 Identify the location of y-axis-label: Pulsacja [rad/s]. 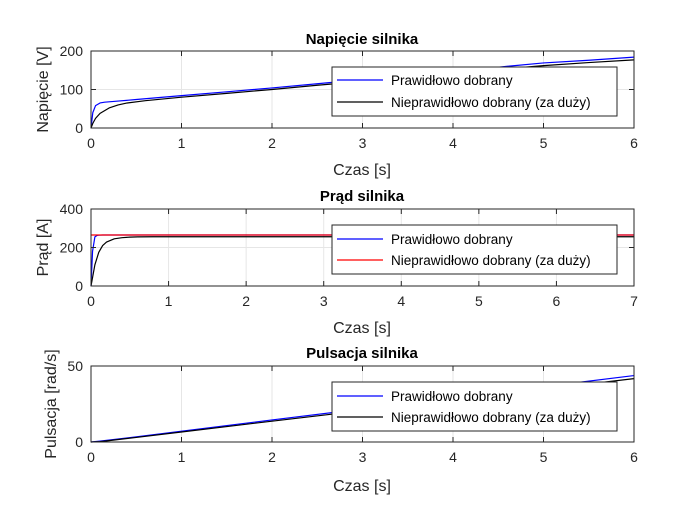
(51, 403).